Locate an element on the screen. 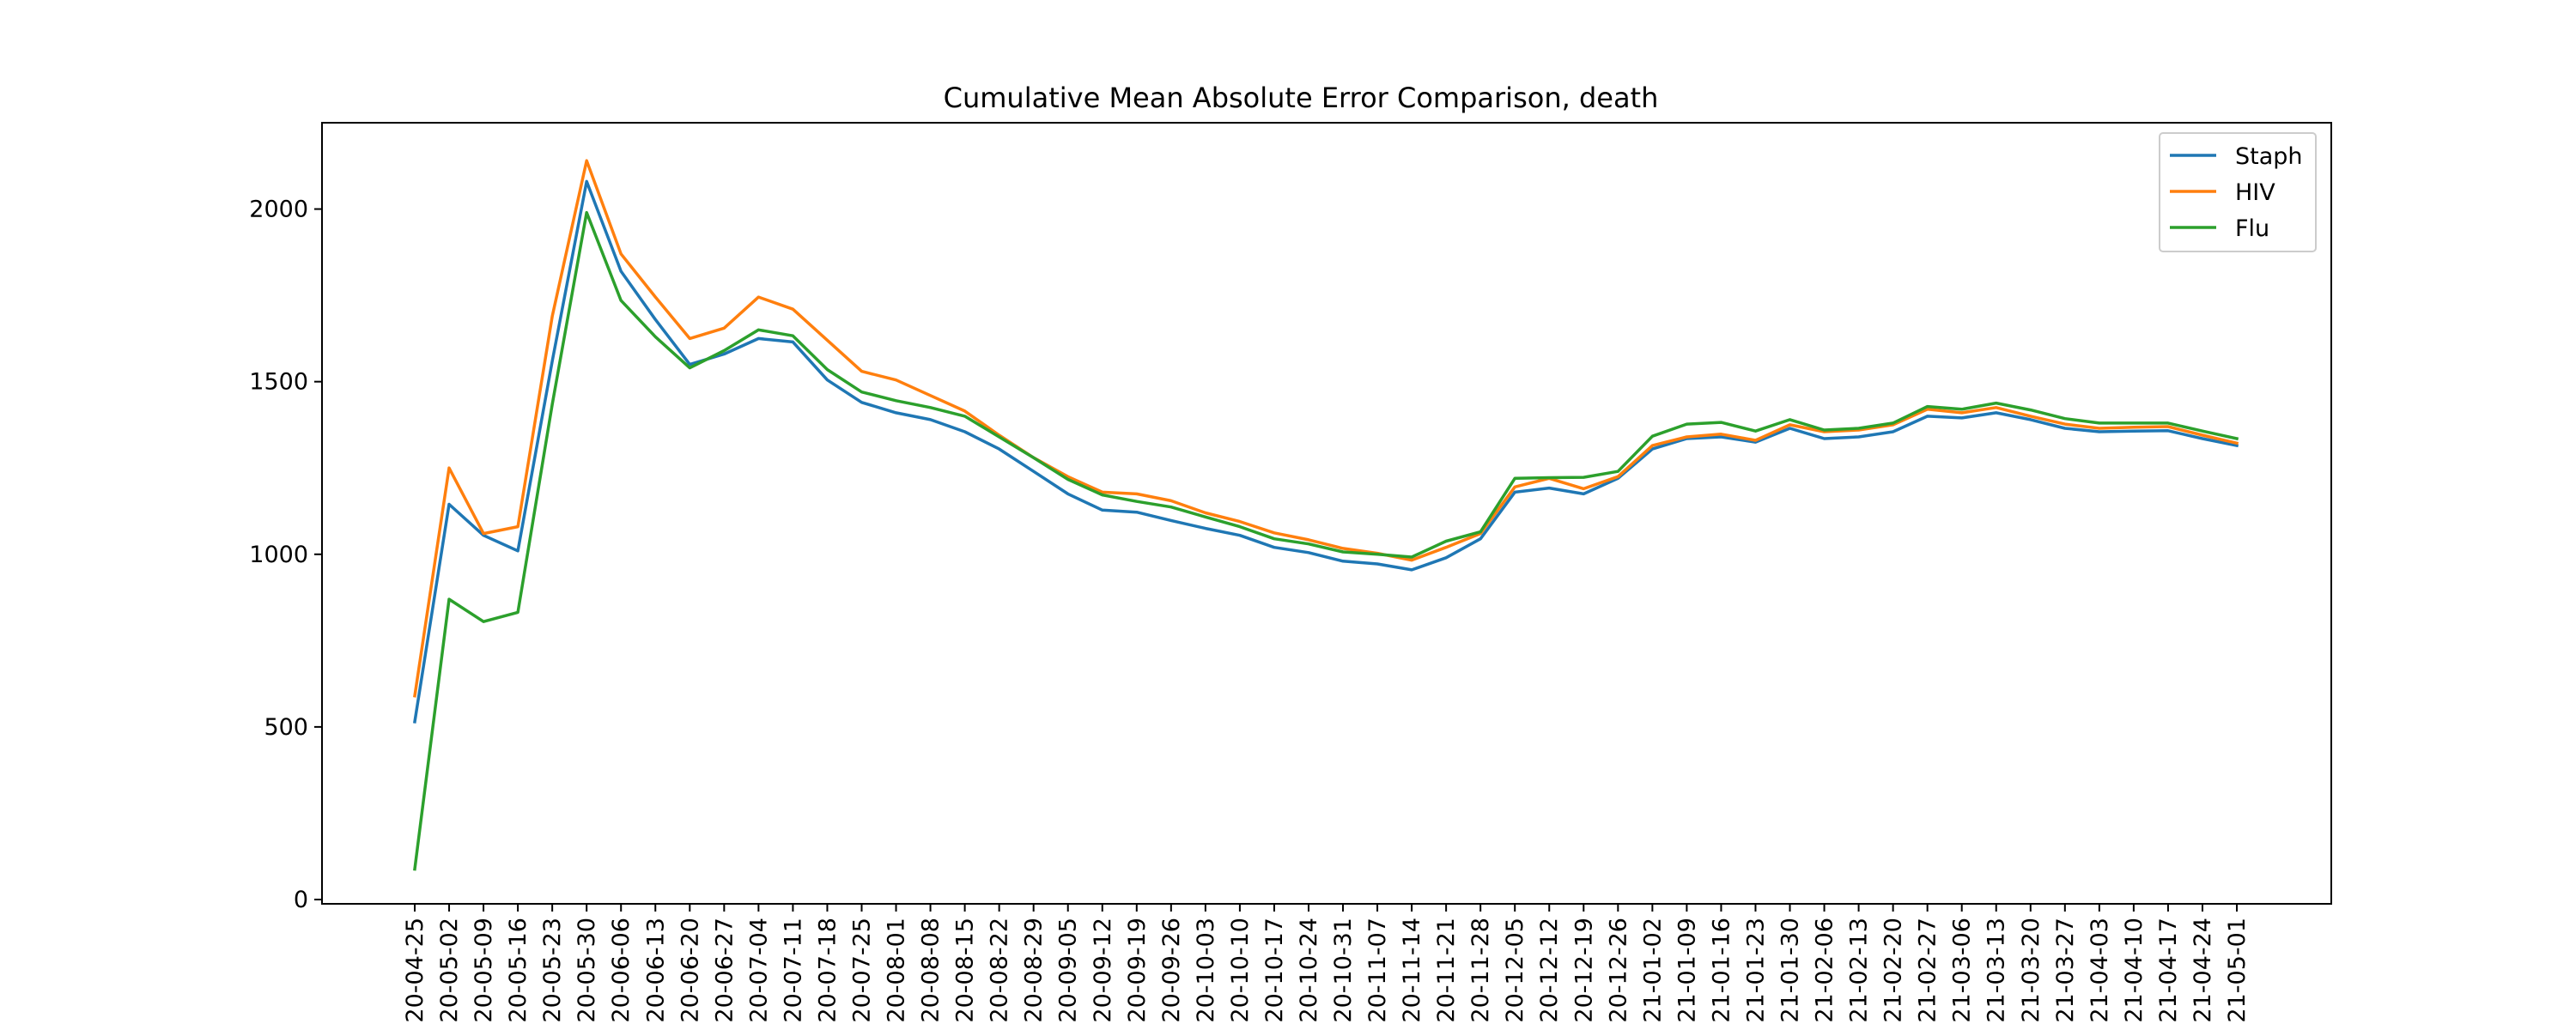 The height and width of the screenshot is (1030, 2576). x-tick-label: 20-04-25 is located at coordinates (415, 970).